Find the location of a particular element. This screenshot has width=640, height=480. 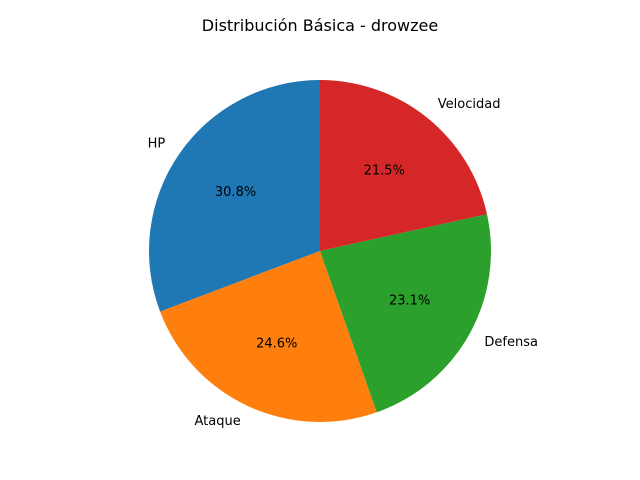

pie-slice-hp is located at coordinates (234, 196).